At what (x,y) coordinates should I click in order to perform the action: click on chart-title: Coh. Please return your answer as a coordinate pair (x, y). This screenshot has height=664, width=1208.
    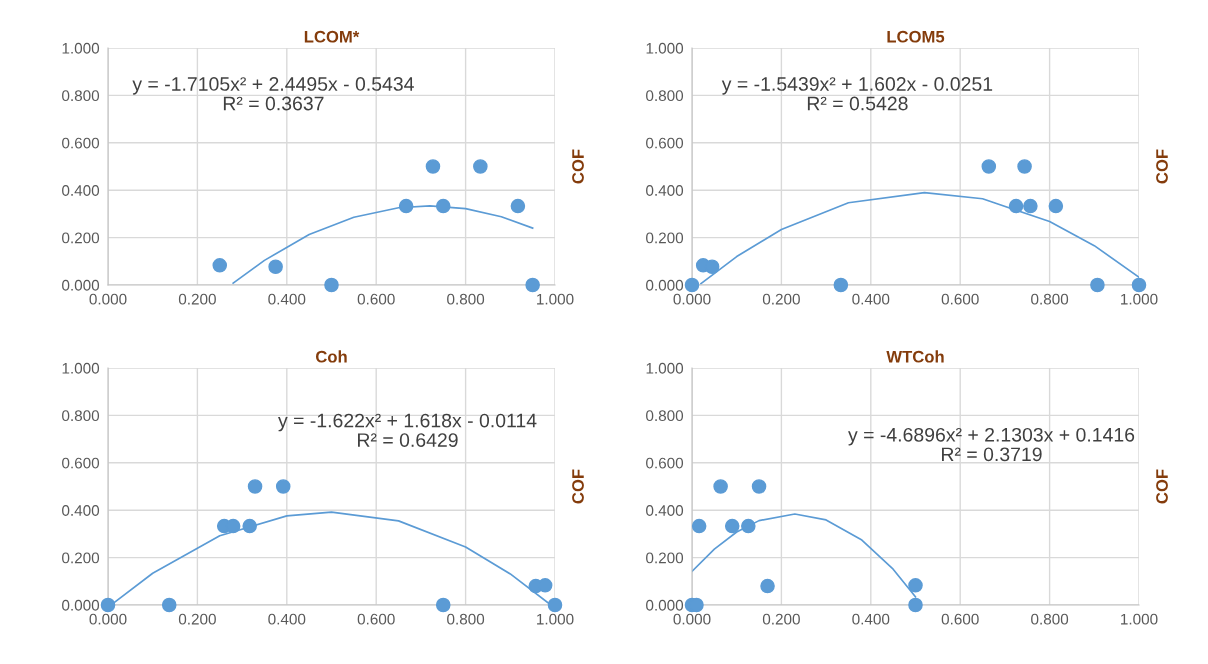
    Looking at the image, I should click on (331, 356).